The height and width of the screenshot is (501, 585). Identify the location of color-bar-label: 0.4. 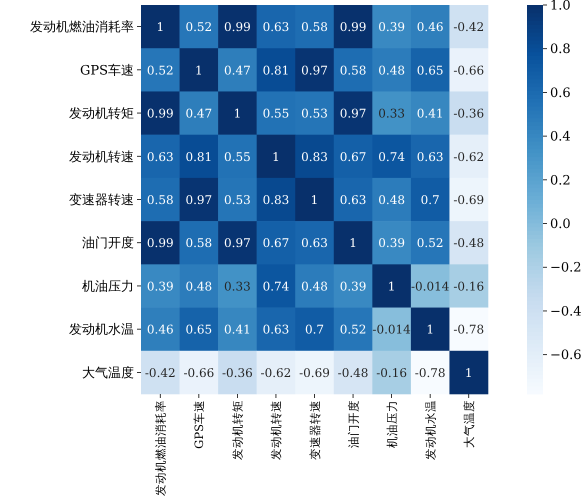
(560, 137).